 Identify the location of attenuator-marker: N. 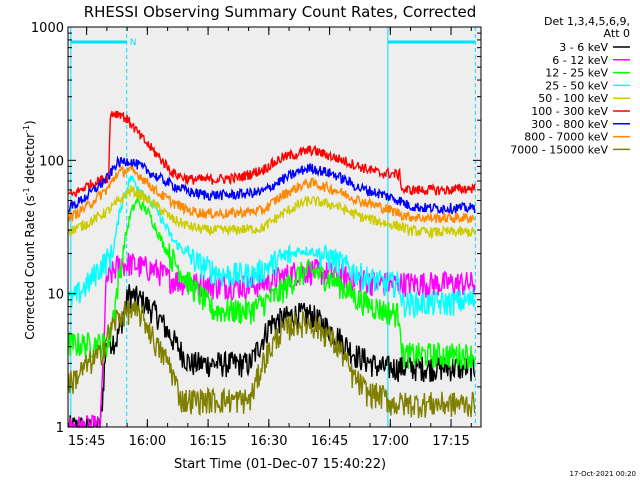
(133, 43).